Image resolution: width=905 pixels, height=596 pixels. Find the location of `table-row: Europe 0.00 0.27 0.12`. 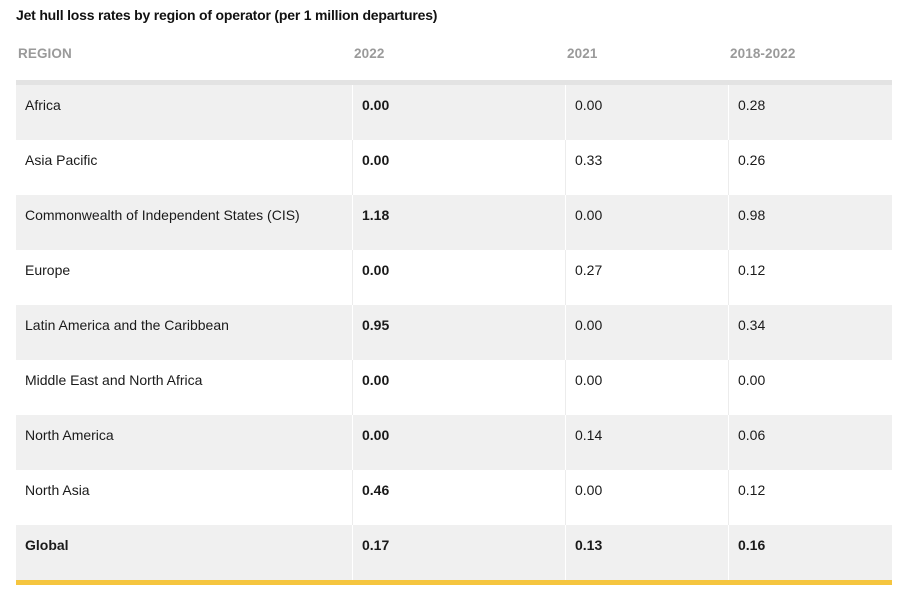

table-row: Europe 0.00 0.27 0.12 is located at coordinates (454, 277).